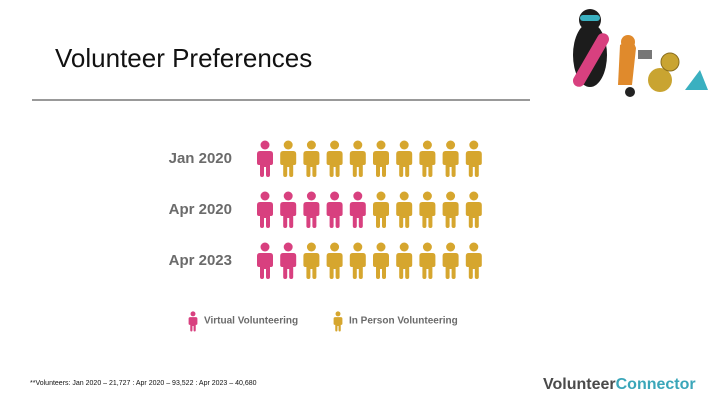  What do you see at coordinates (403, 321) in the screenshot?
I see `legend-label: In Person Volunteering` at bounding box center [403, 321].